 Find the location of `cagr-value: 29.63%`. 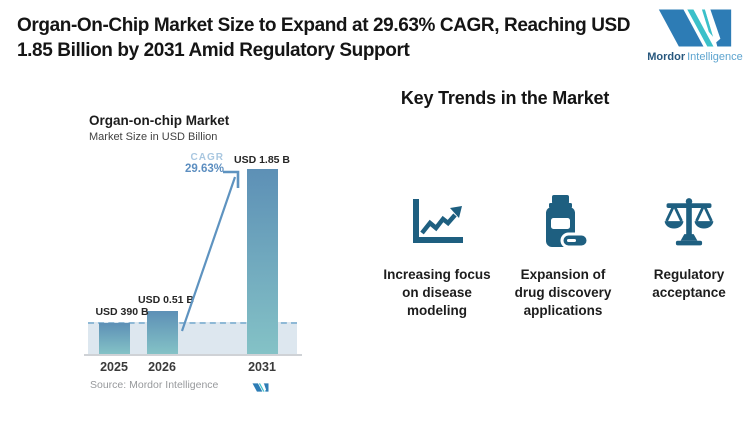

cagr-value: 29.63% is located at coordinates (204, 169).